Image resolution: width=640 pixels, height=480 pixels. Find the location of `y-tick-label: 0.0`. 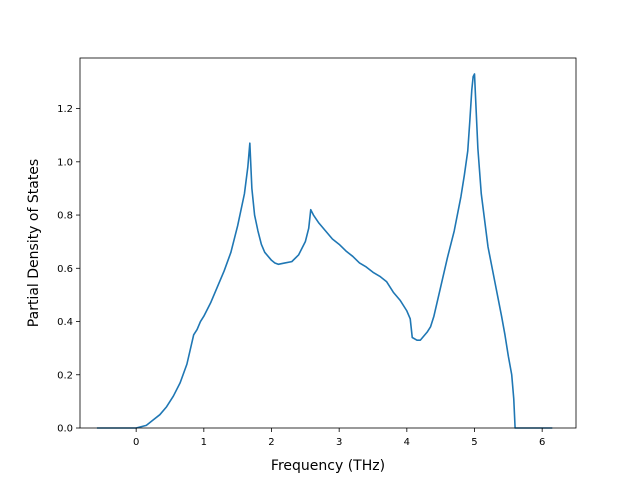

y-tick-label: 0.0 is located at coordinates (65, 429).